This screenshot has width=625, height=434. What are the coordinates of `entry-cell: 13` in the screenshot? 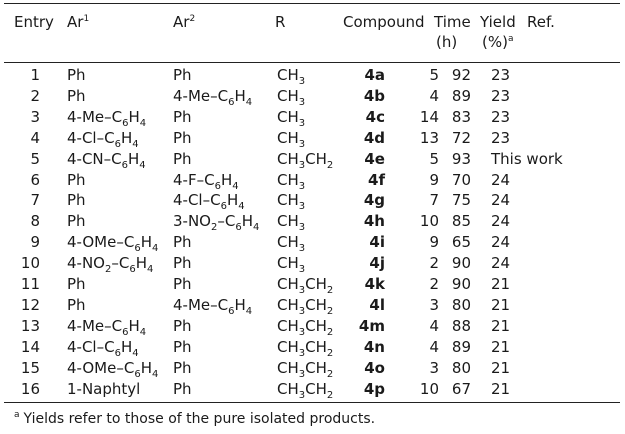 It's located at (30, 325).